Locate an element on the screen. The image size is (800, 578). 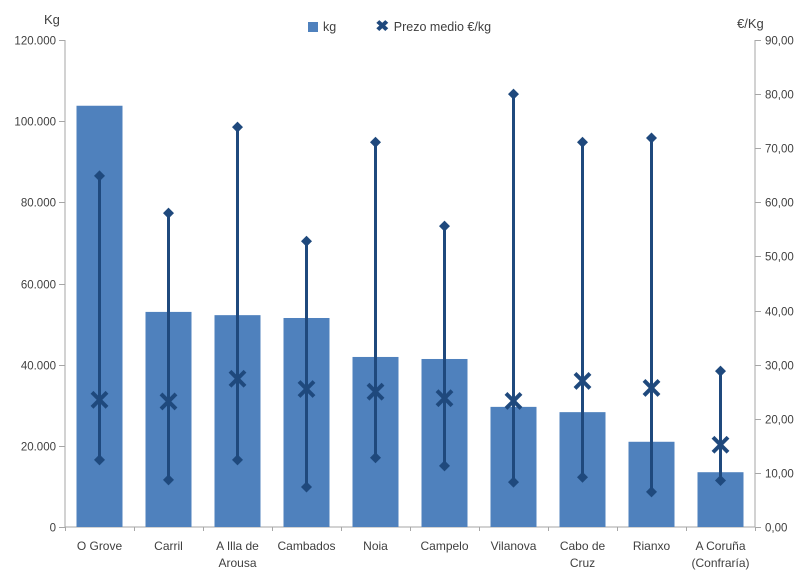
left-tick-label: 60.000 is located at coordinates (38, 286).